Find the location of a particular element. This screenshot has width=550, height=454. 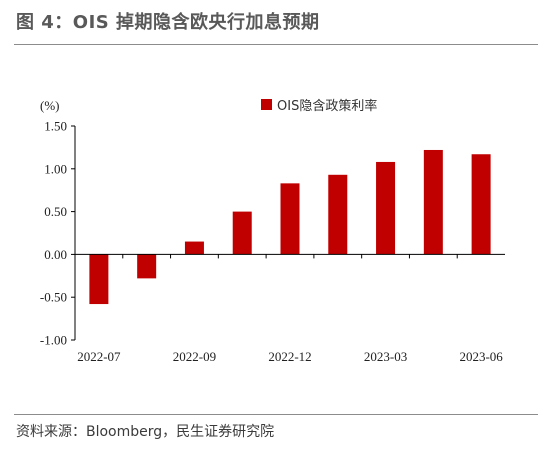

x-tick-label: 2023-03 is located at coordinates (385, 356).